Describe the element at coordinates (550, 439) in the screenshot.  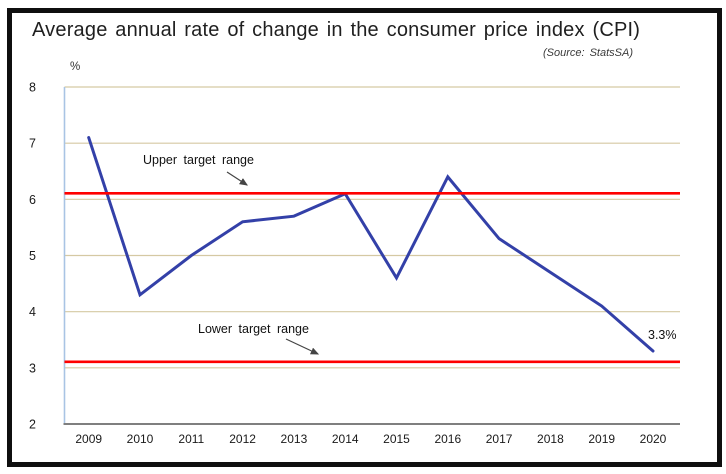
I see `x-tick-label: 2018` at that location.